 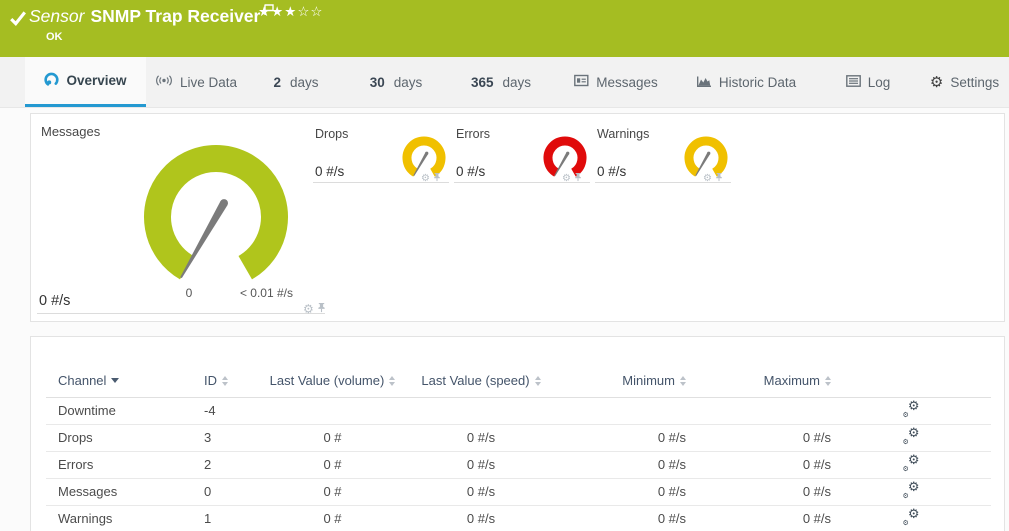 What do you see at coordinates (71, 131) in the screenshot?
I see `primary-gauge-label: Messages` at bounding box center [71, 131].